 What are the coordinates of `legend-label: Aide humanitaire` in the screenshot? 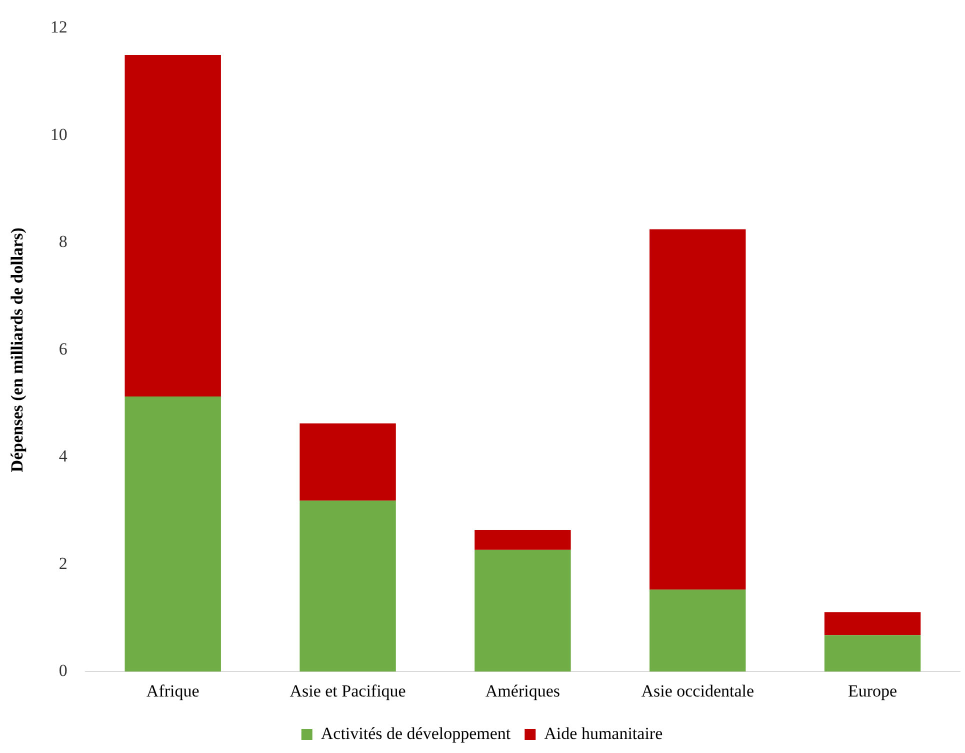 It's located at (603, 733).